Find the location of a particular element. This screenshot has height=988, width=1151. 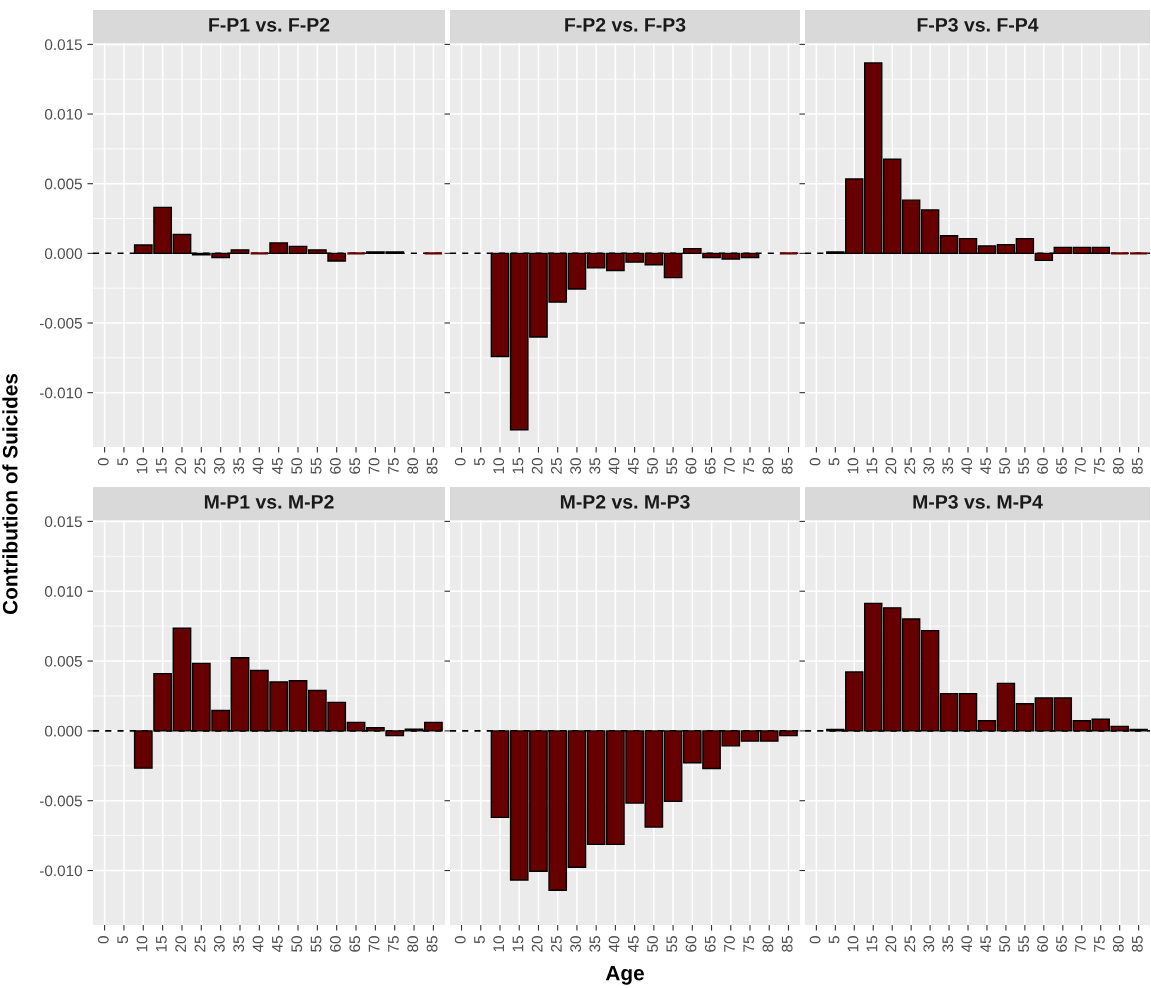

chart-title: F-P3 vs. F-P4 is located at coordinates (978, 24).